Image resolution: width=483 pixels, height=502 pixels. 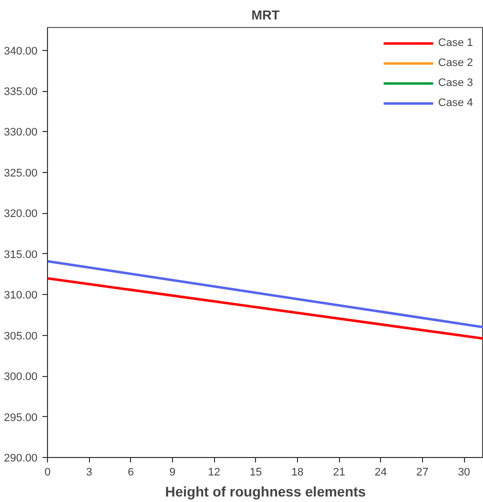 I want to click on y-tick-label: 320.00, so click(x=21, y=214).